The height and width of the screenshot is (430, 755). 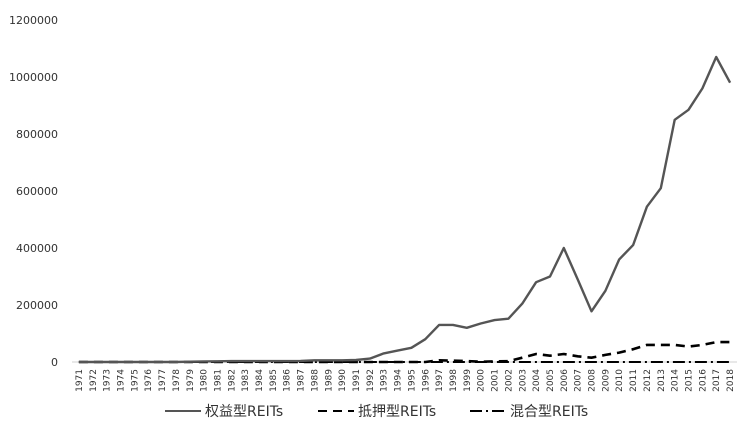 What do you see at coordinates (426, 380) in the screenshot?
I see `x-tick-label: 1996` at bounding box center [426, 380].